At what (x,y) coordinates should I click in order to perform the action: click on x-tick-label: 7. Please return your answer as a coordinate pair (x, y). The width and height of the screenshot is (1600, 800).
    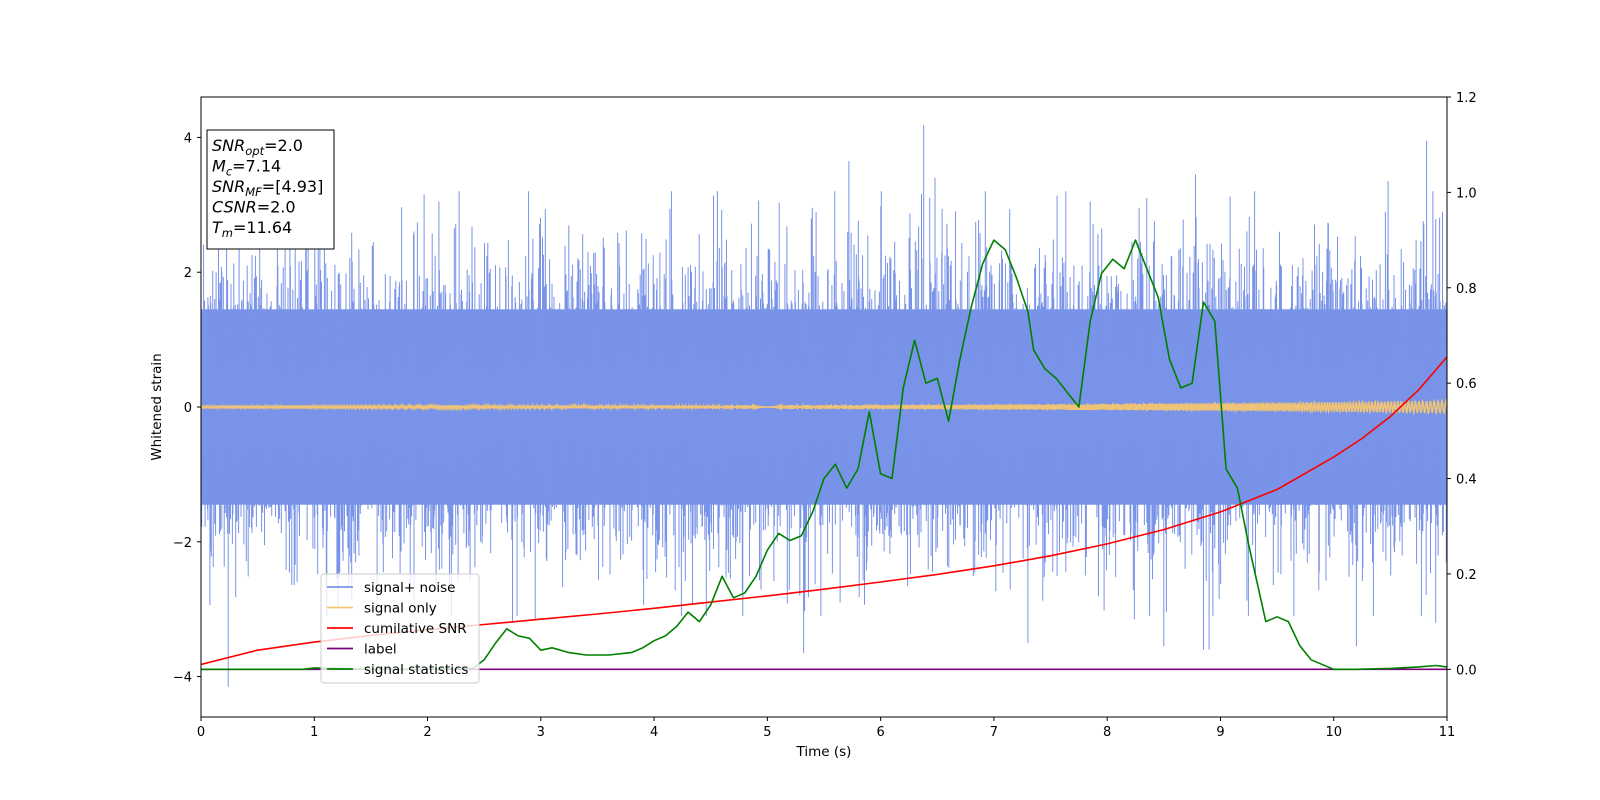
    Looking at the image, I should click on (994, 732).